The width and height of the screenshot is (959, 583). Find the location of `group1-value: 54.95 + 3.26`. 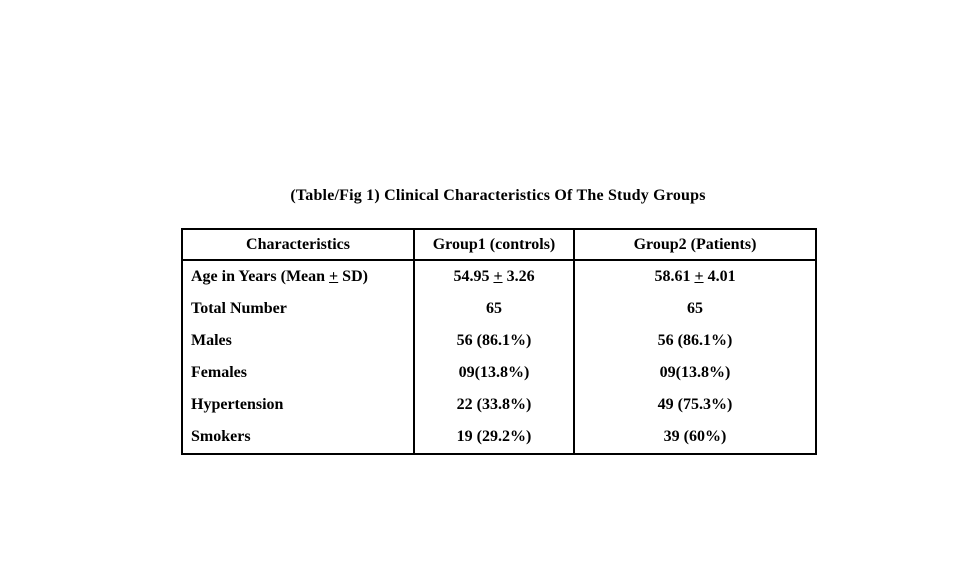

group1-value: 54.95 + 3.26 is located at coordinates (493, 276).